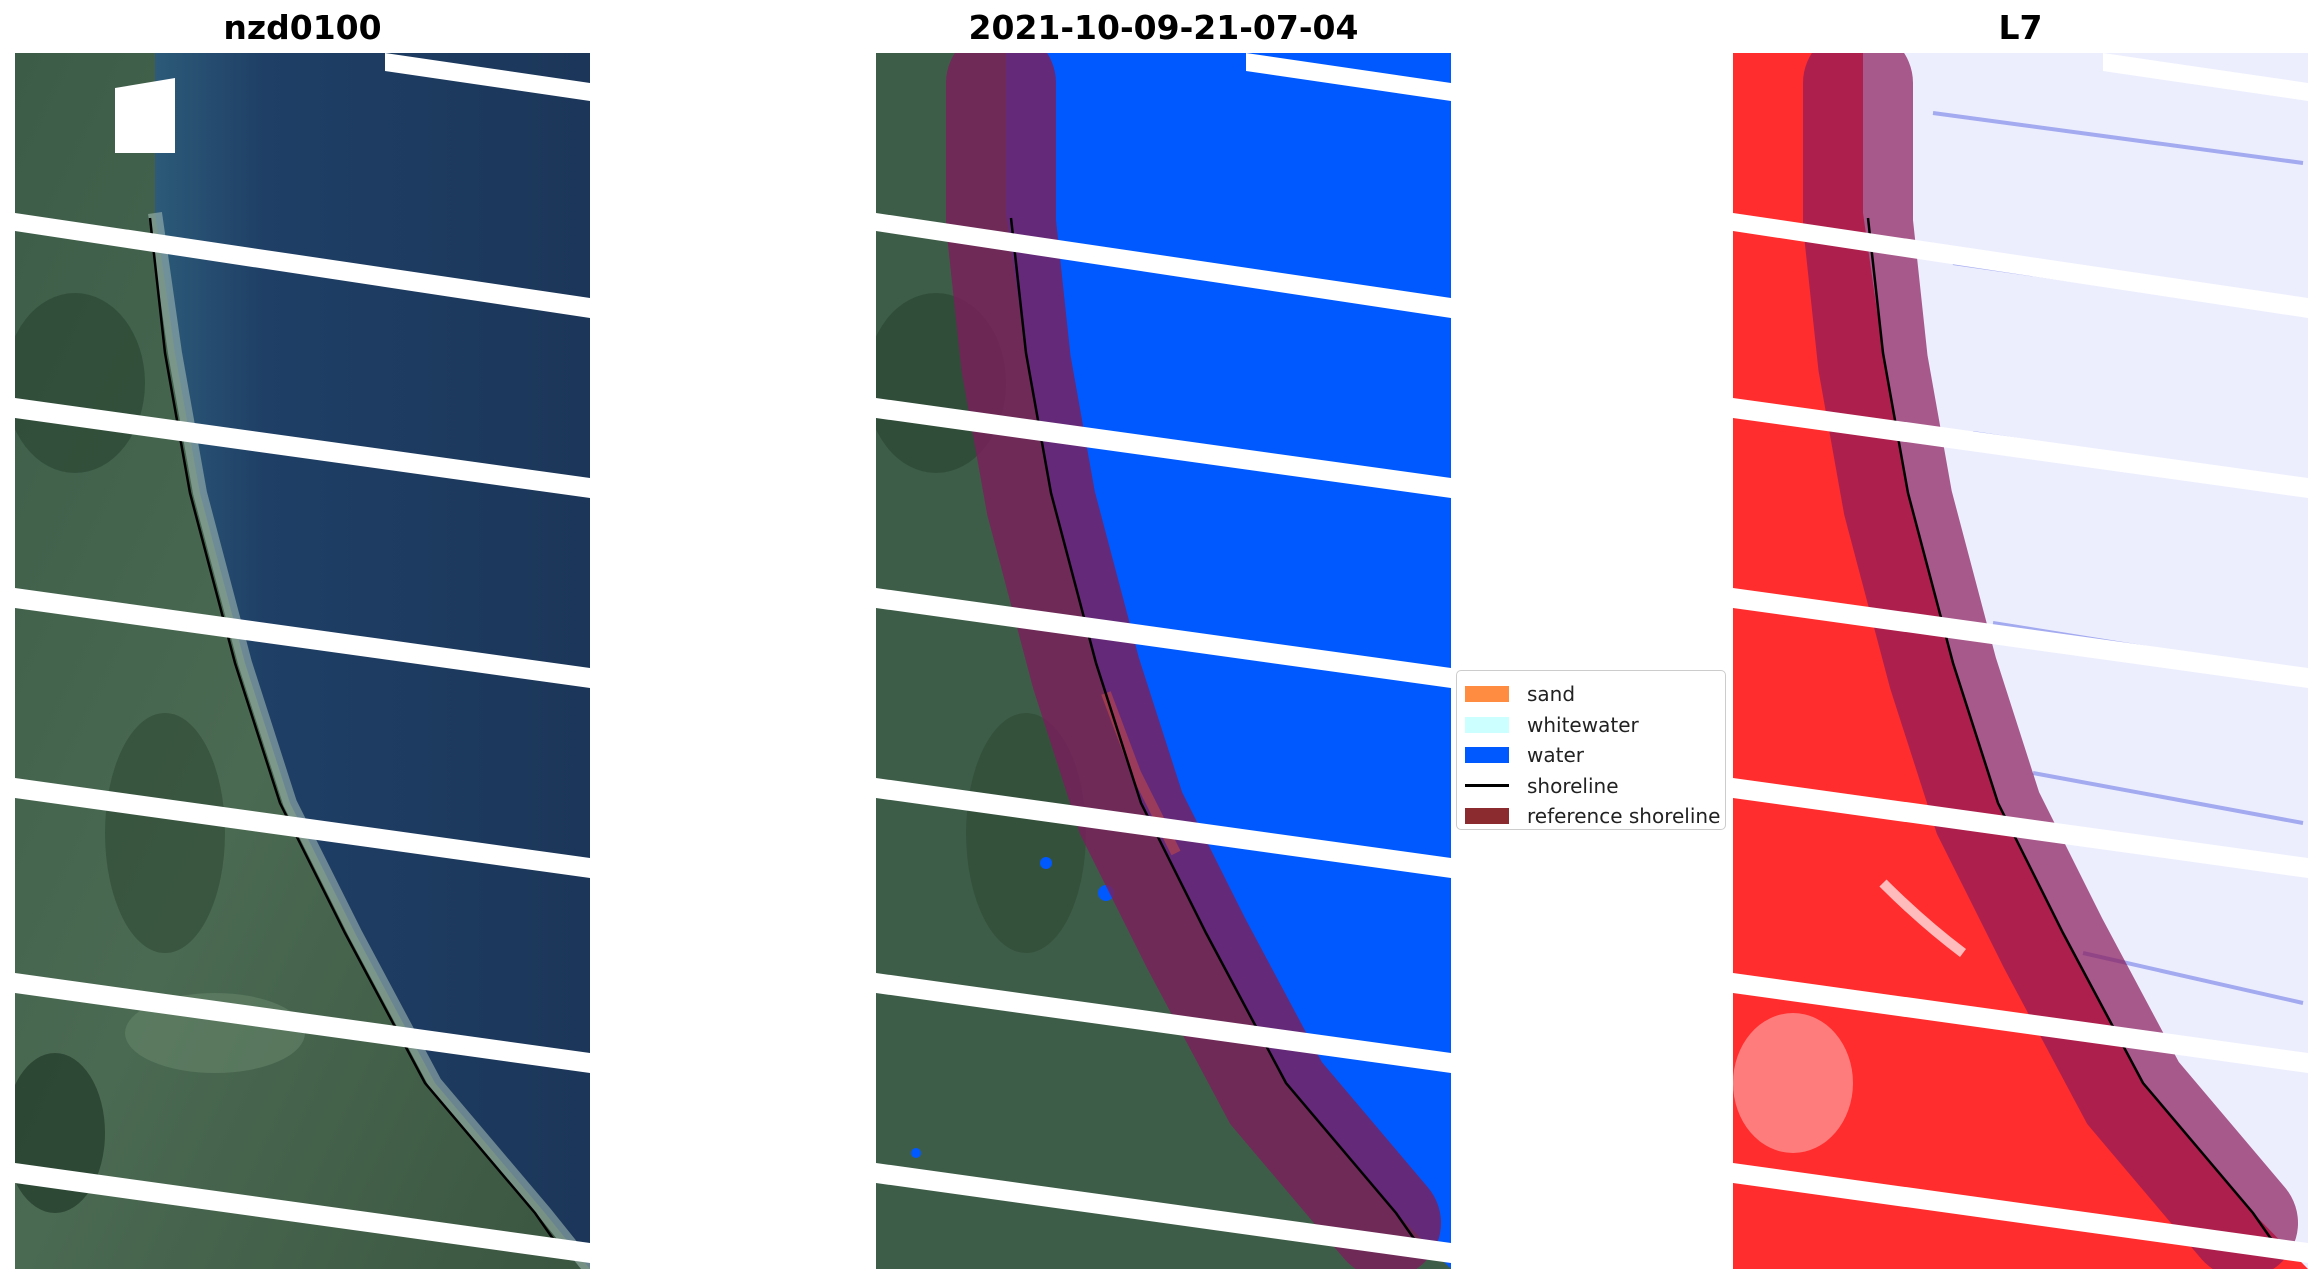  I want to click on legend-item-reference-shoreline: reference shoreline, so click(1595, 816).